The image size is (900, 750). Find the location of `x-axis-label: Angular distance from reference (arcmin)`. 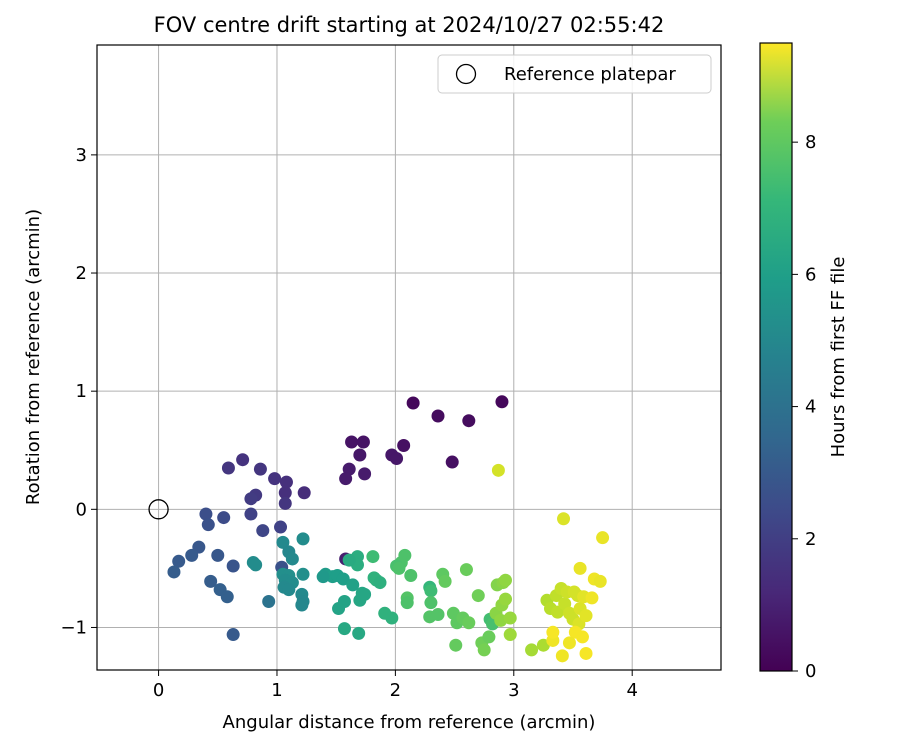

x-axis-label: Angular distance from reference (arcmin) is located at coordinates (409, 722).